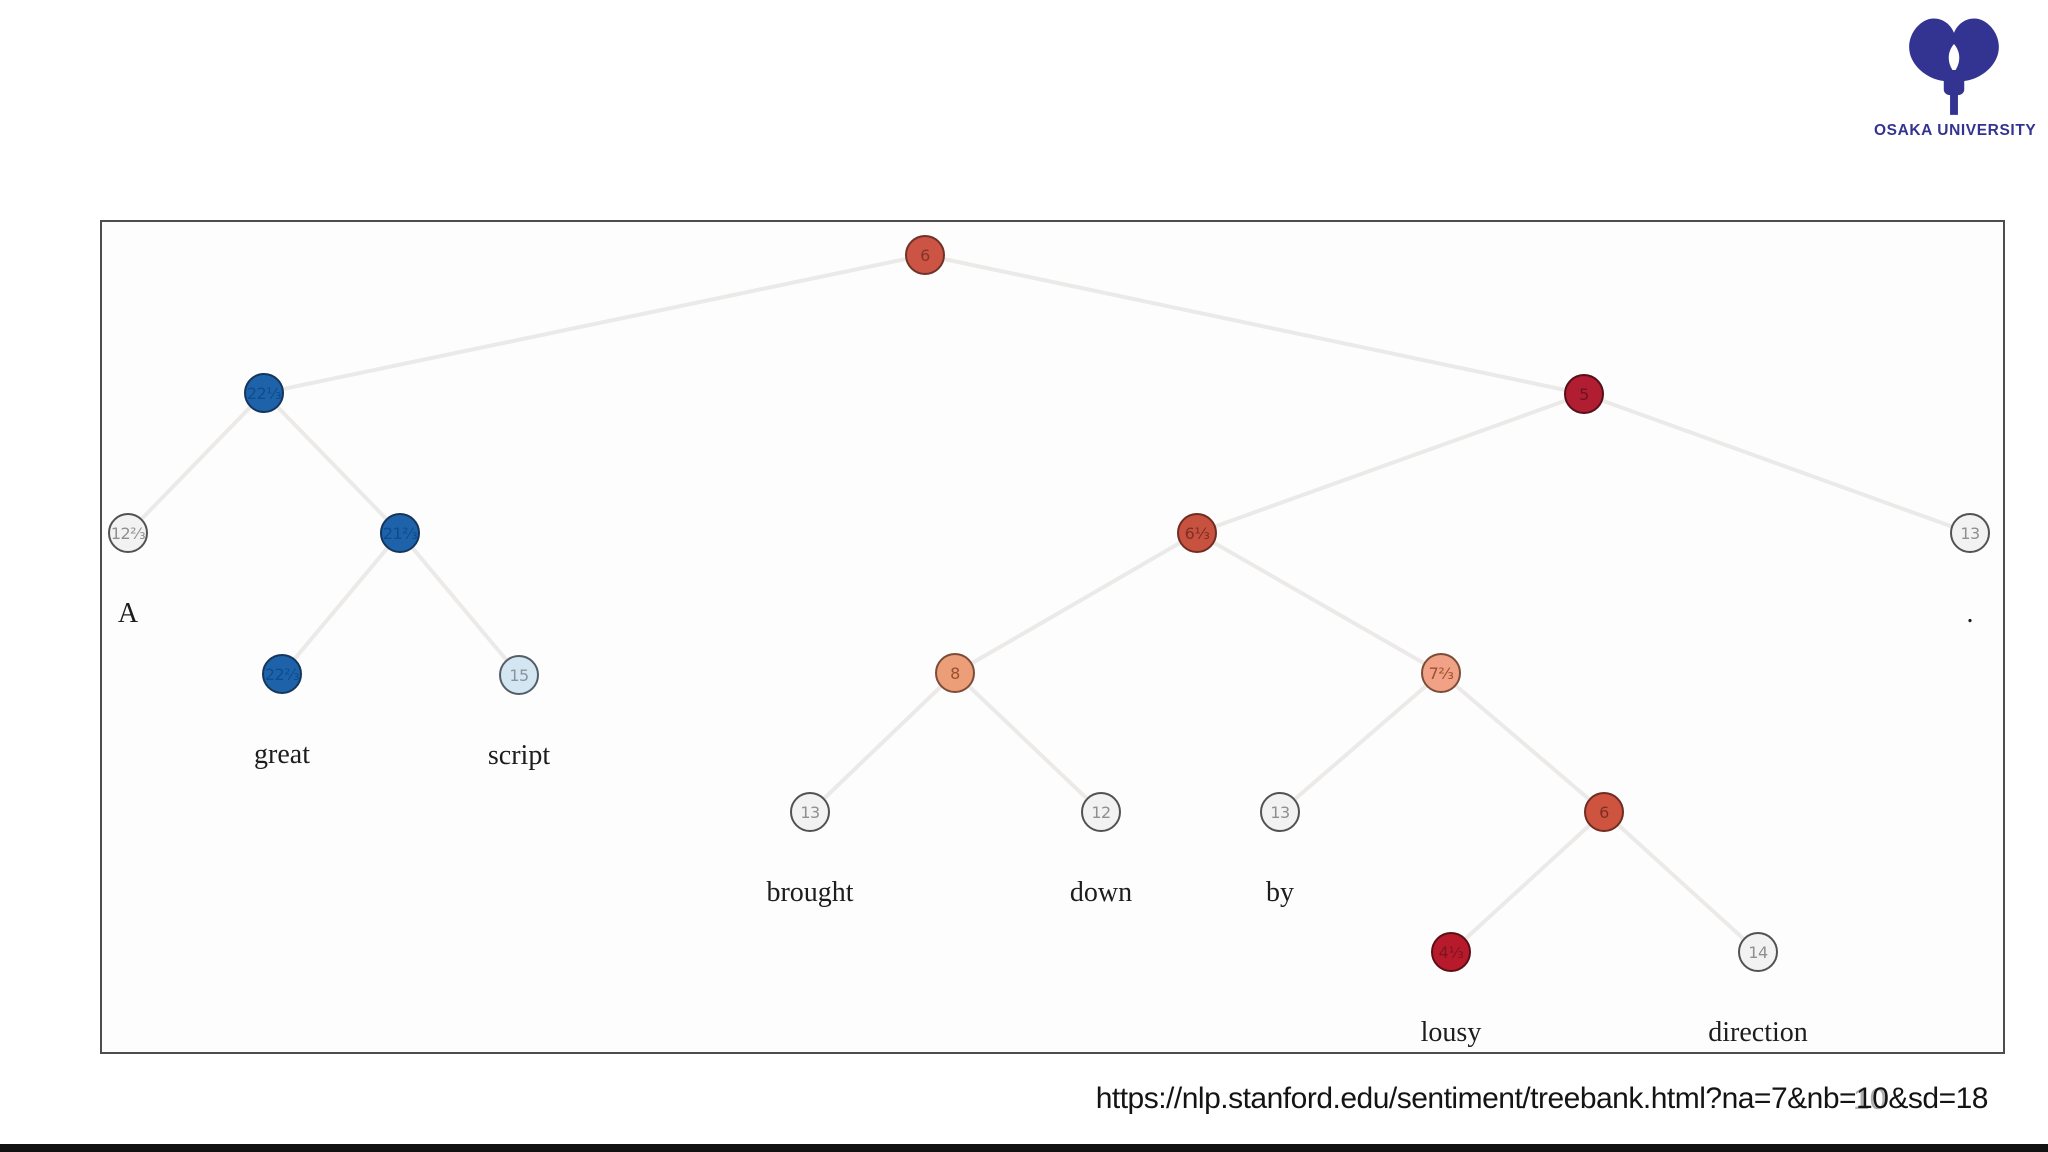 The width and height of the screenshot is (2048, 1152). What do you see at coordinates (810, 892) in the screenshot?
I see `word-label-brought: brought` at bounding box center [810, 892].